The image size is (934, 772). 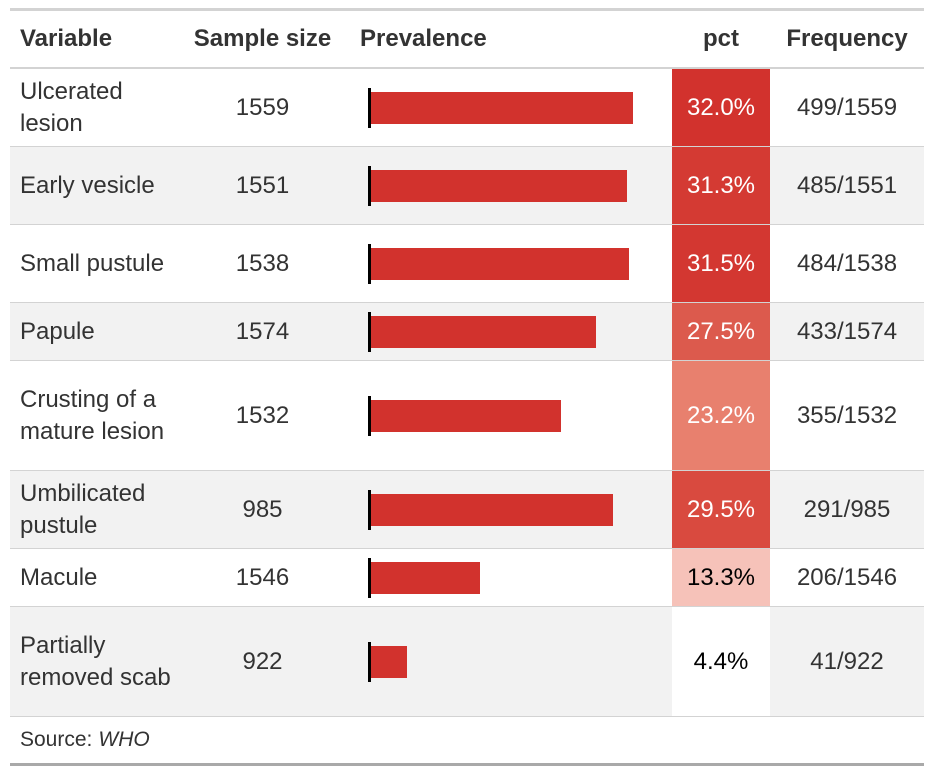 What do you see at coordinates (92, 415) in the screenshot?
I see `cell-variable: Crusting of a mature lesion` at bounding box center [92, 415].